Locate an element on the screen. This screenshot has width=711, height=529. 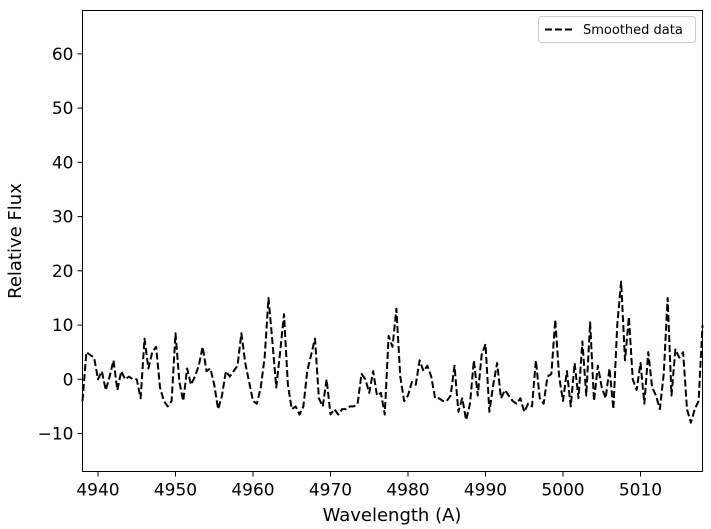
y-tick-label: 50 is located at coordinates (63, 109).